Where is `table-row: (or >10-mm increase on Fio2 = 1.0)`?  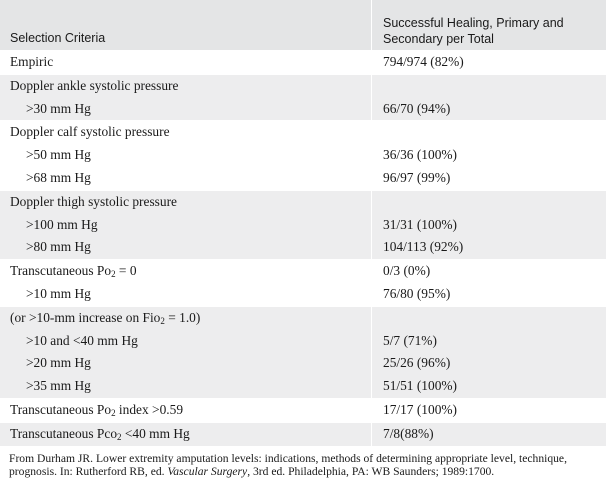 table-row: (or >10-mm increase on Fio2 = 1.0) is located at coordinates (303, 317).